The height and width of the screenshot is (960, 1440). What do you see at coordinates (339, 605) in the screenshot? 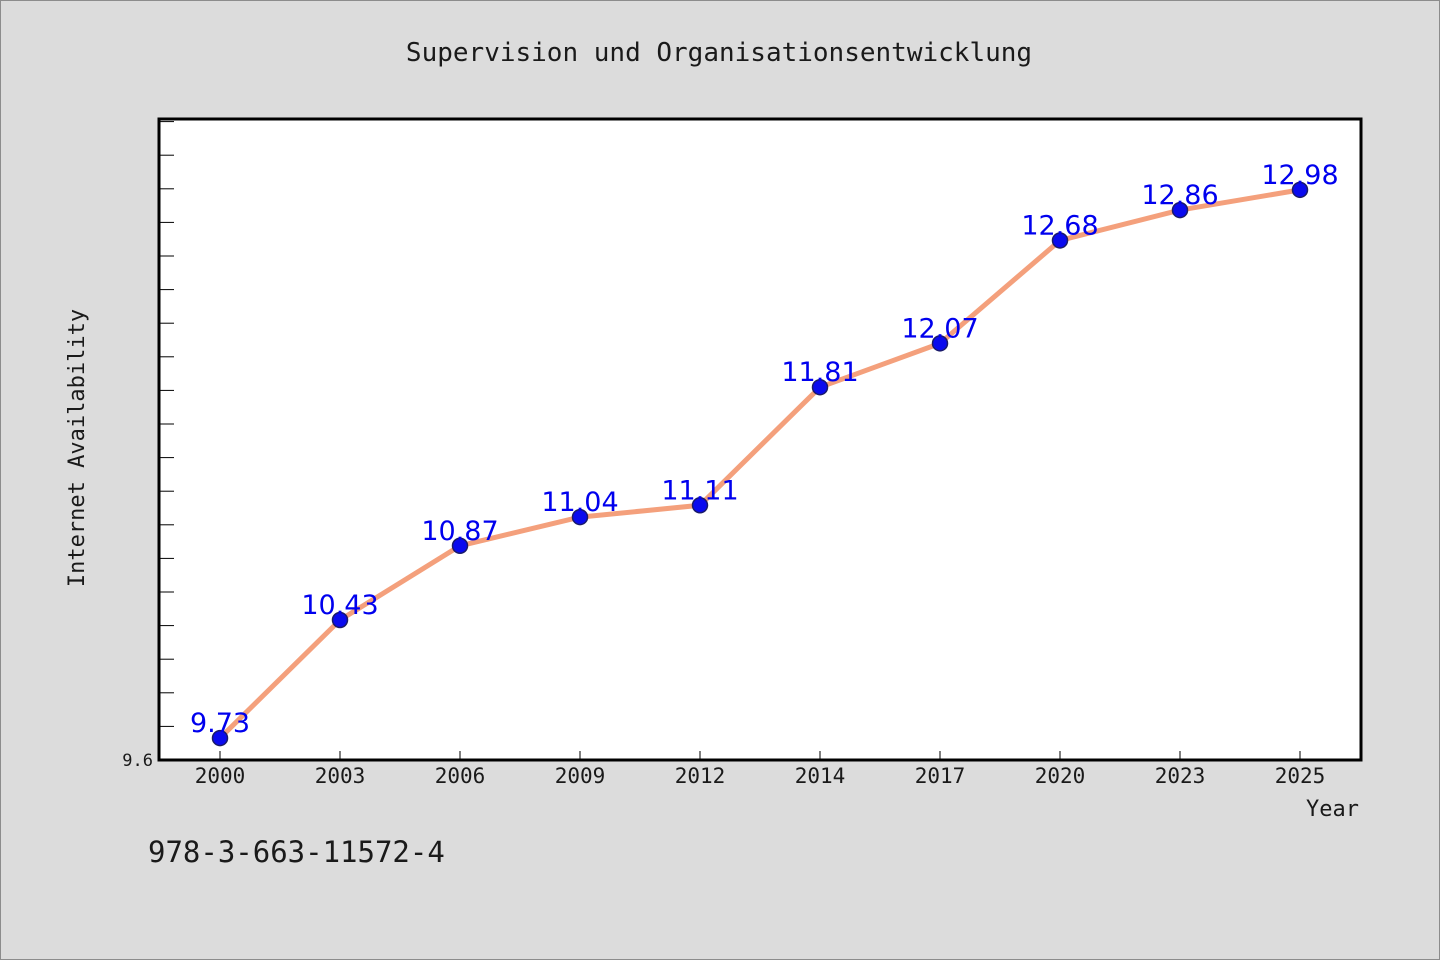
I see `data-label: 10.43` at bounding box center [339, 605].